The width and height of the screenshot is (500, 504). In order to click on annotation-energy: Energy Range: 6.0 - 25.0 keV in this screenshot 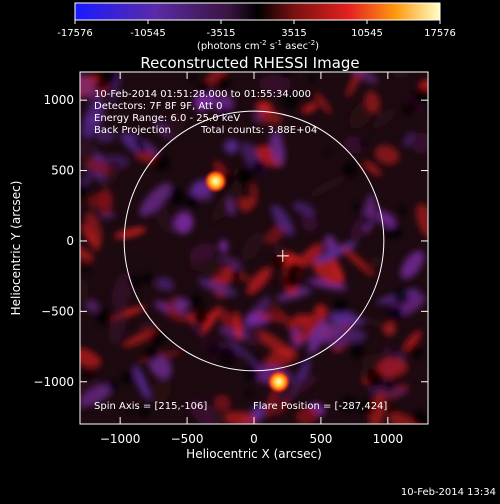, I will do `click(167, 118)`.